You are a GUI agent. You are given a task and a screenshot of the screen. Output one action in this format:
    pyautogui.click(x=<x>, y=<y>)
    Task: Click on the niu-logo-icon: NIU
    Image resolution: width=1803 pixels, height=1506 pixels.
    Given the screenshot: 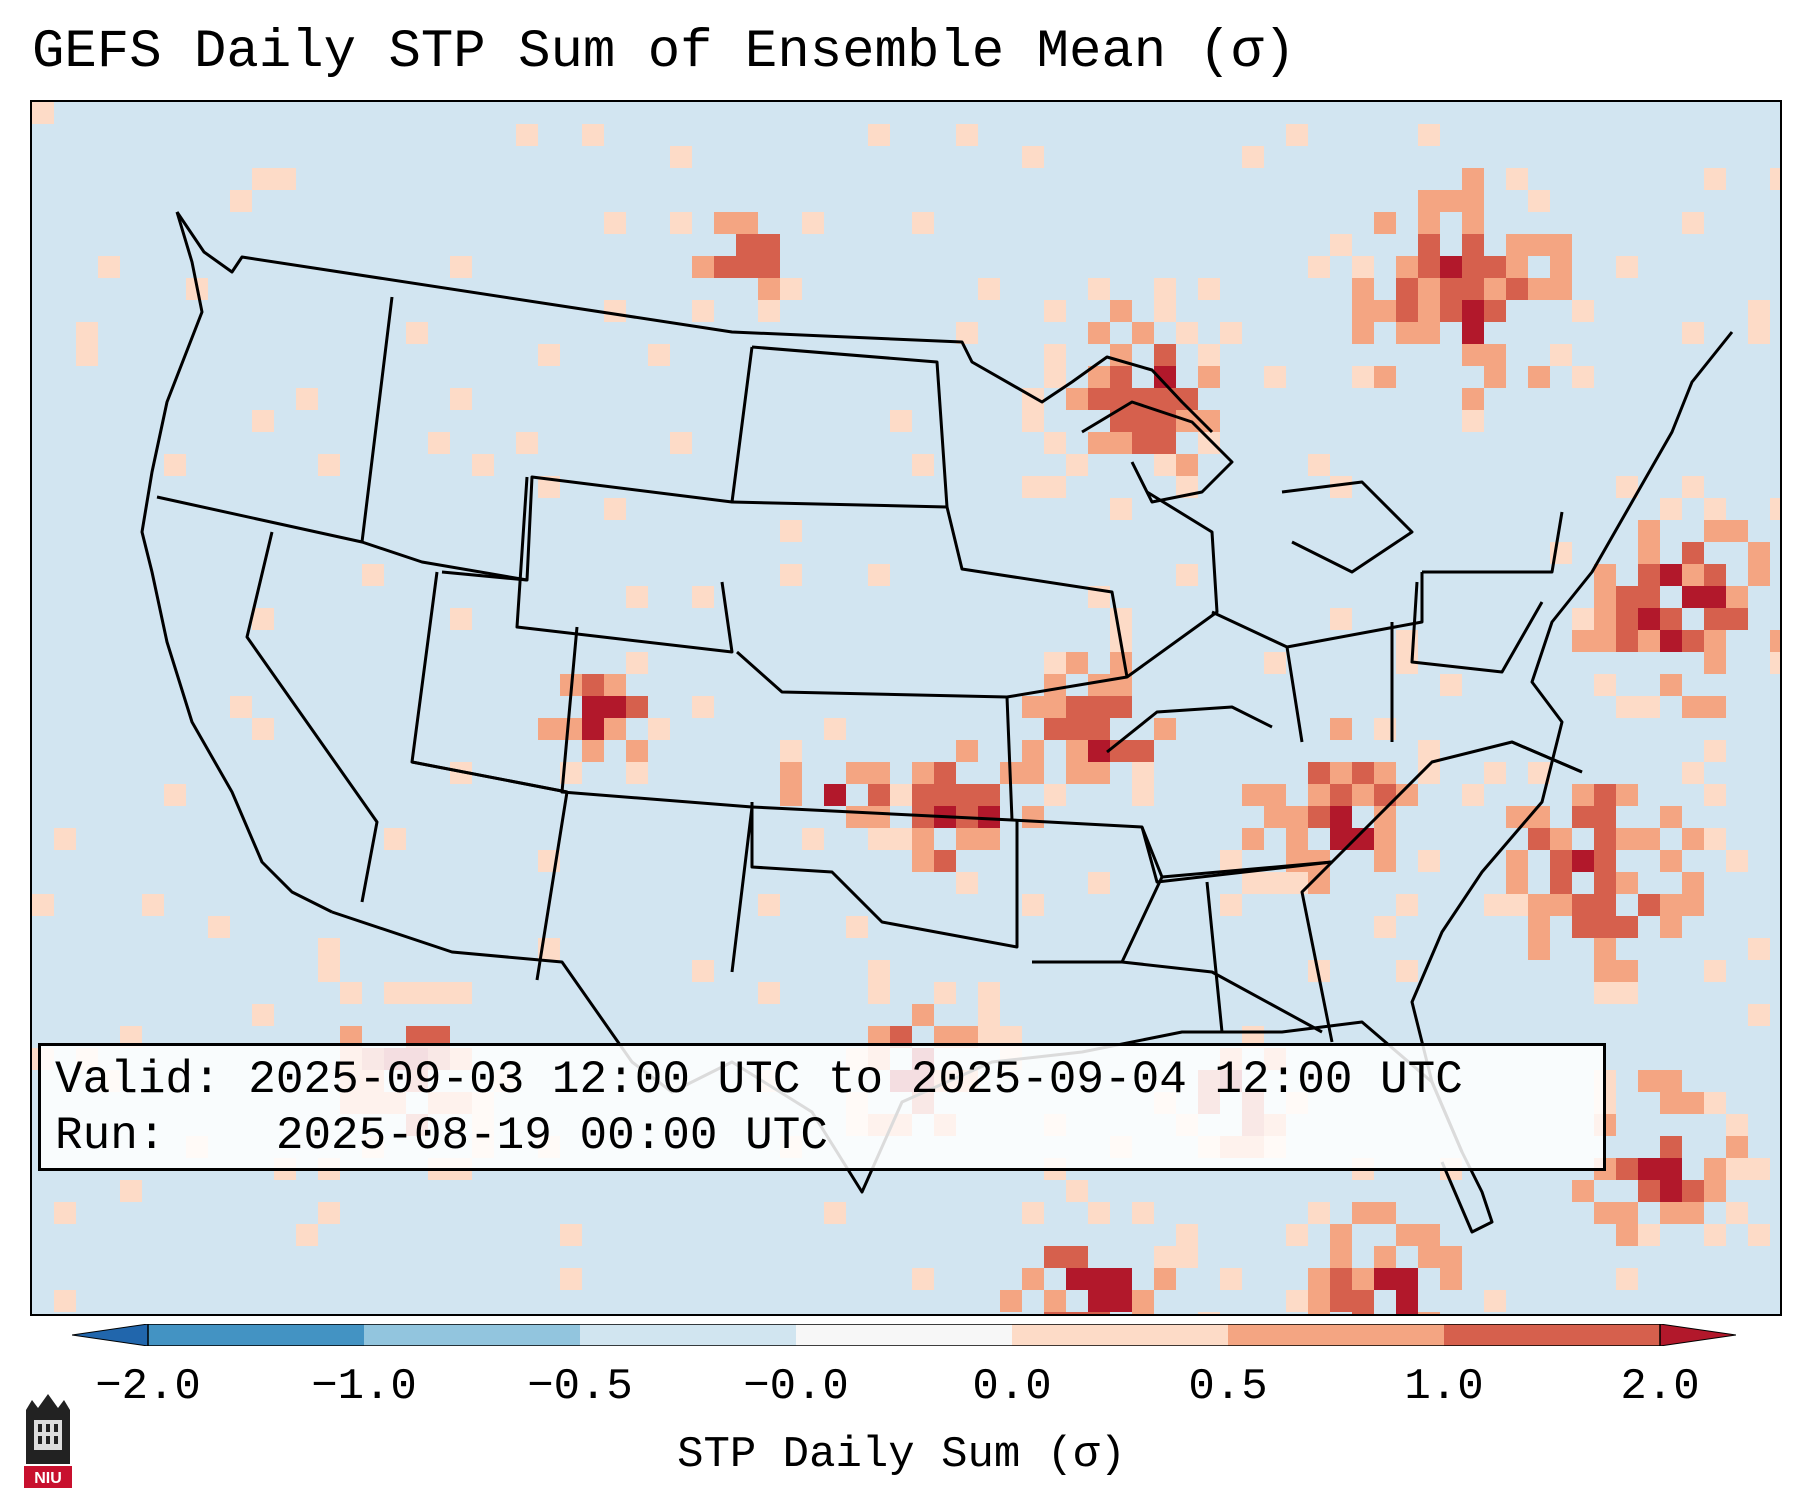 What is the action you would take?
    pyautogui.click(x=48, y=1441)
    